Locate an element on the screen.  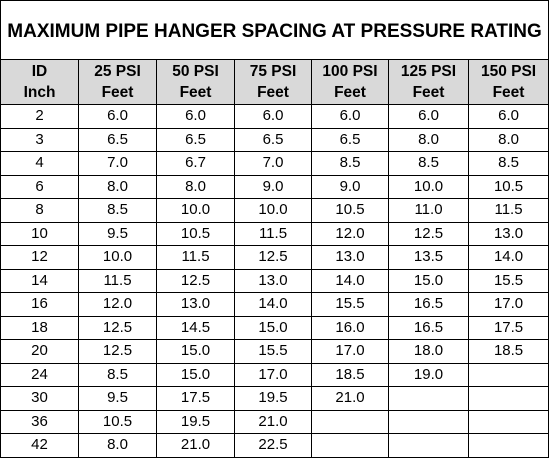
column-header-line1: 50 PSI is located at coordinates (195, 71).